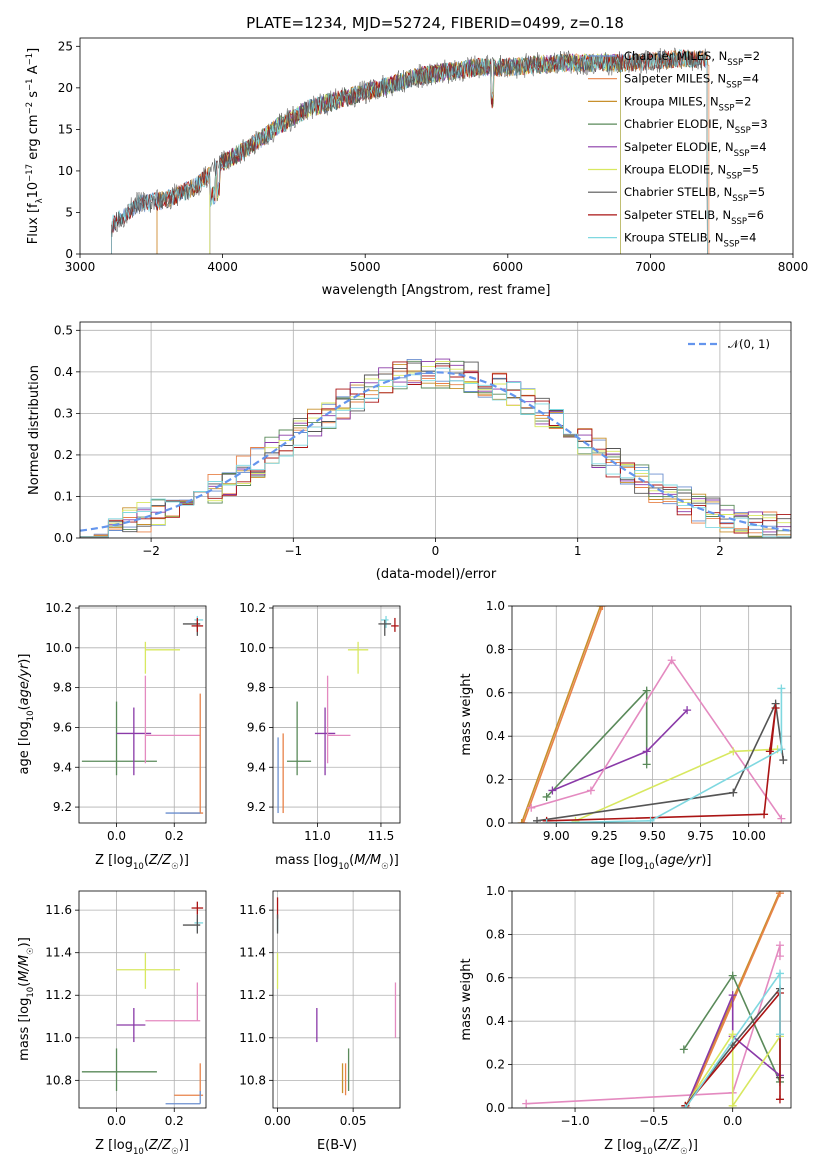 The image size is (819, 1170). Describe the element at coordinates (69, 212) in the screenshot. I see `y-tick-label: 5` at that location.